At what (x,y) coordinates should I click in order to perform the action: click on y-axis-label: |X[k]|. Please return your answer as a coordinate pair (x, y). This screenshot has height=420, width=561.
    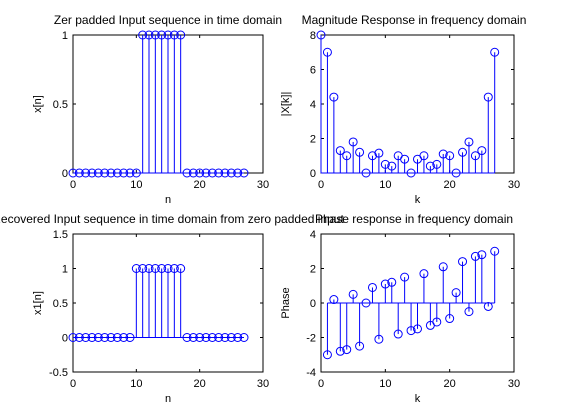
    Looking at the image, I should click on (286, 104).